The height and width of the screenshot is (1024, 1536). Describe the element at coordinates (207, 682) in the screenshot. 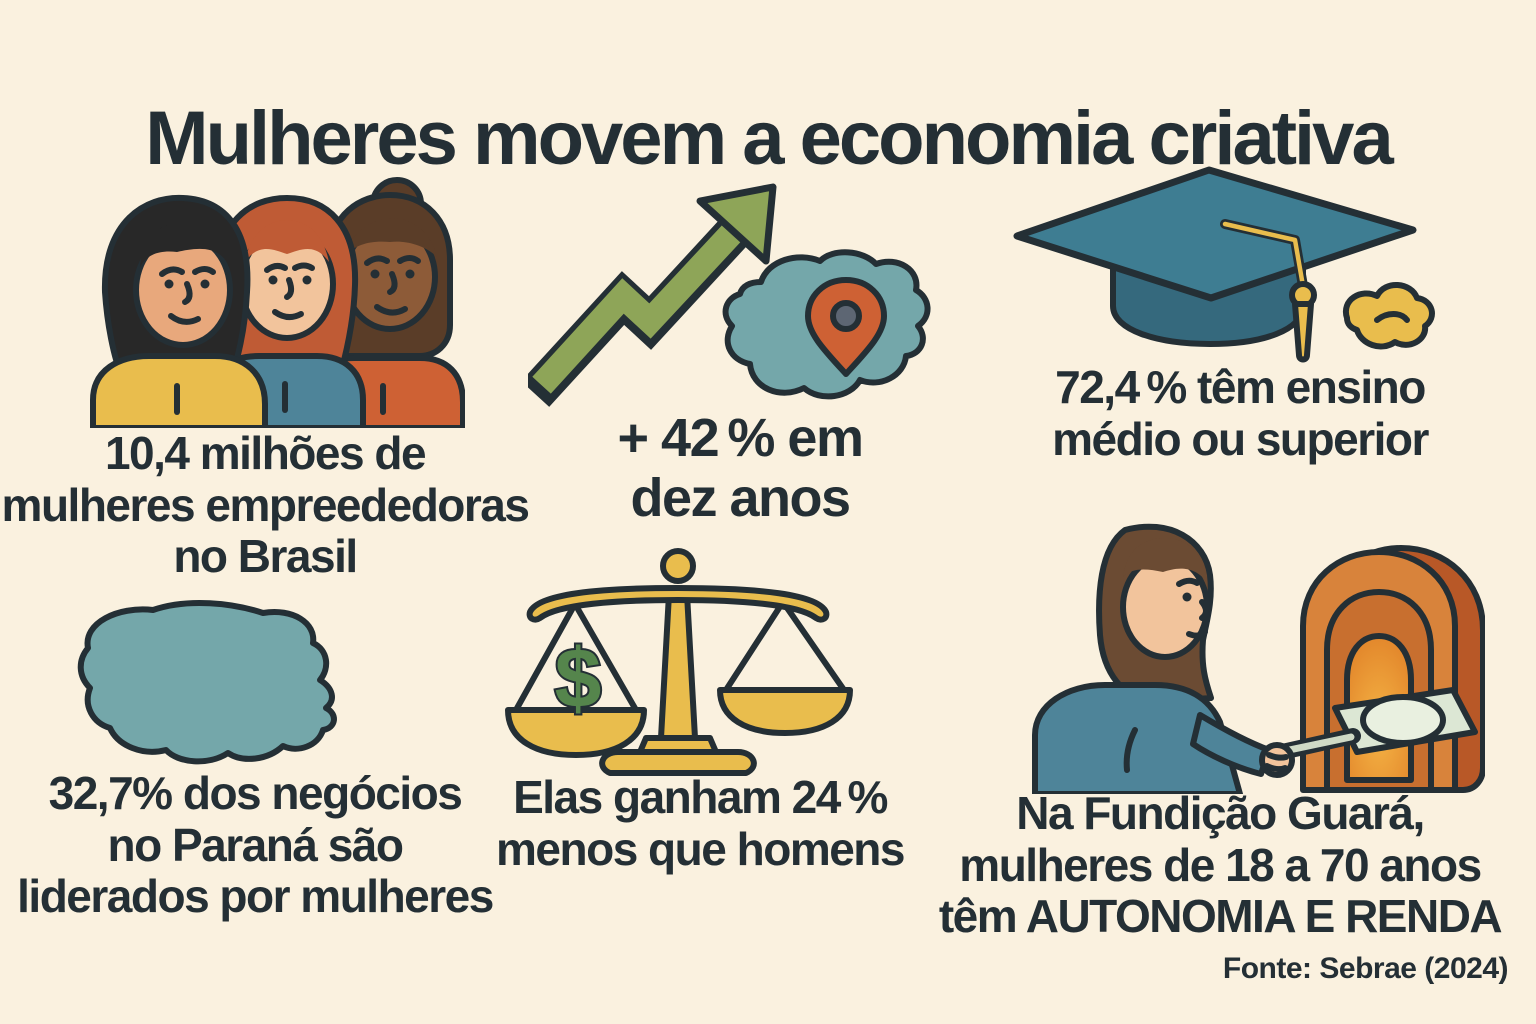

I see `parana-map-icon` at that location.